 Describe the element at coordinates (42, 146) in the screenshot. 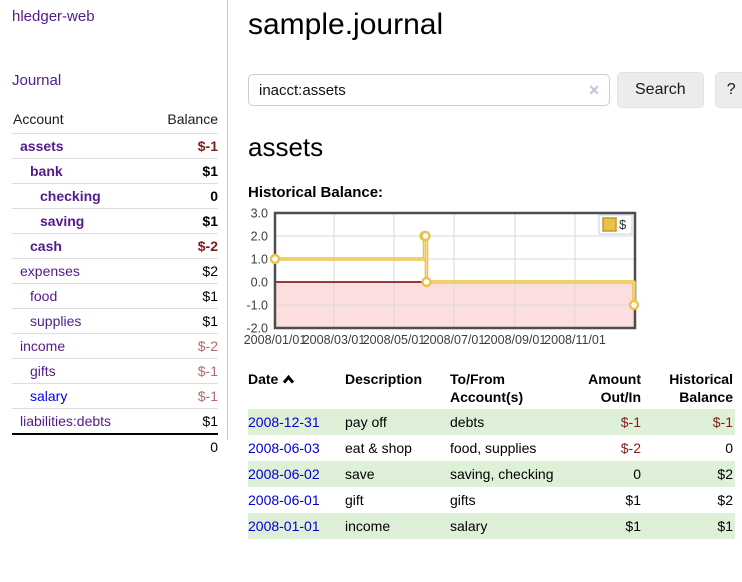

I see `account-link: assets` at that location.